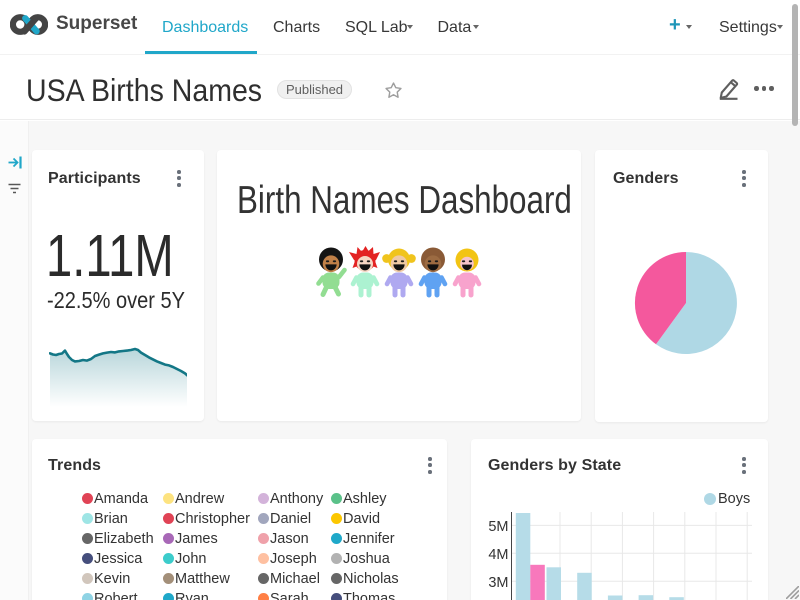  Describe the element at coordinates (498, 527) in the screenshot. I see `svg-text: 5M` at that location.